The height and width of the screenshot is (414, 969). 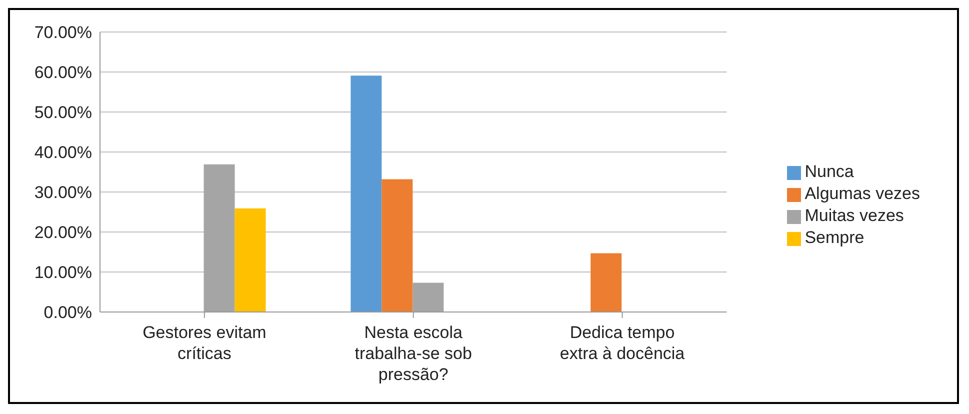 I want to click on y-tick-label: 50.00%, so click(x=63, y=112).